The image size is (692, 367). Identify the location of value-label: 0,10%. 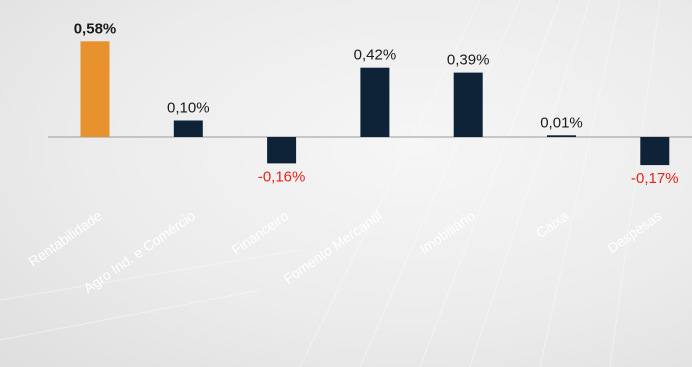
(188, 108).